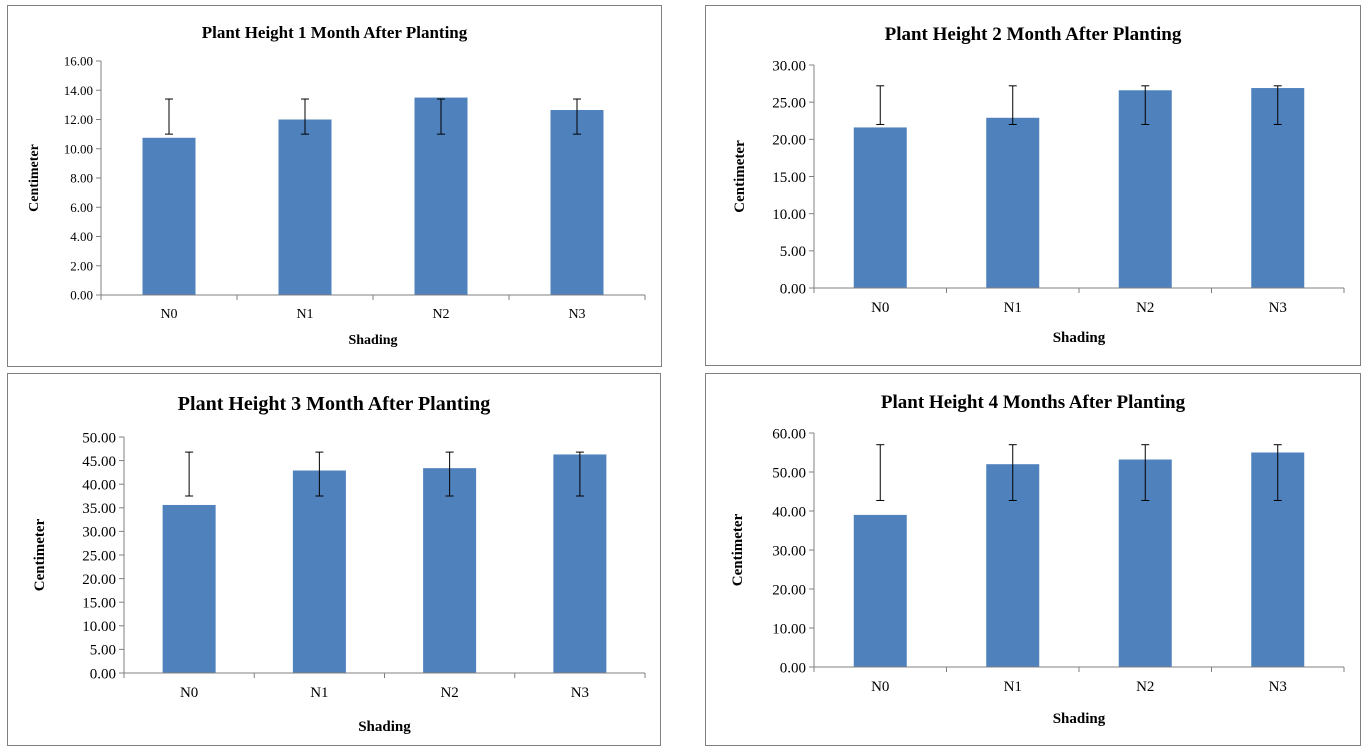  What do you see at coordinates (334, 404) in the screenshot?
I see `chart-title: Plant Height 3 Month After Planting` at bounding box center [334, 404].